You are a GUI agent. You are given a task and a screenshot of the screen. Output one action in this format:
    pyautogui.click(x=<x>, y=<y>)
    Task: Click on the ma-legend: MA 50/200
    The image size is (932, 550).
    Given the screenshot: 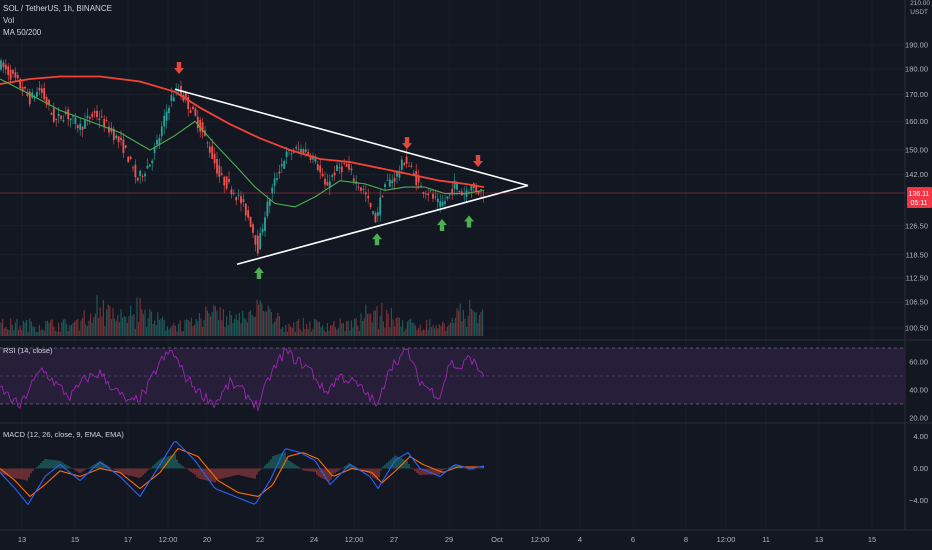 What is the action you would take?
    pyautogui.click(x=22, y=32)
    